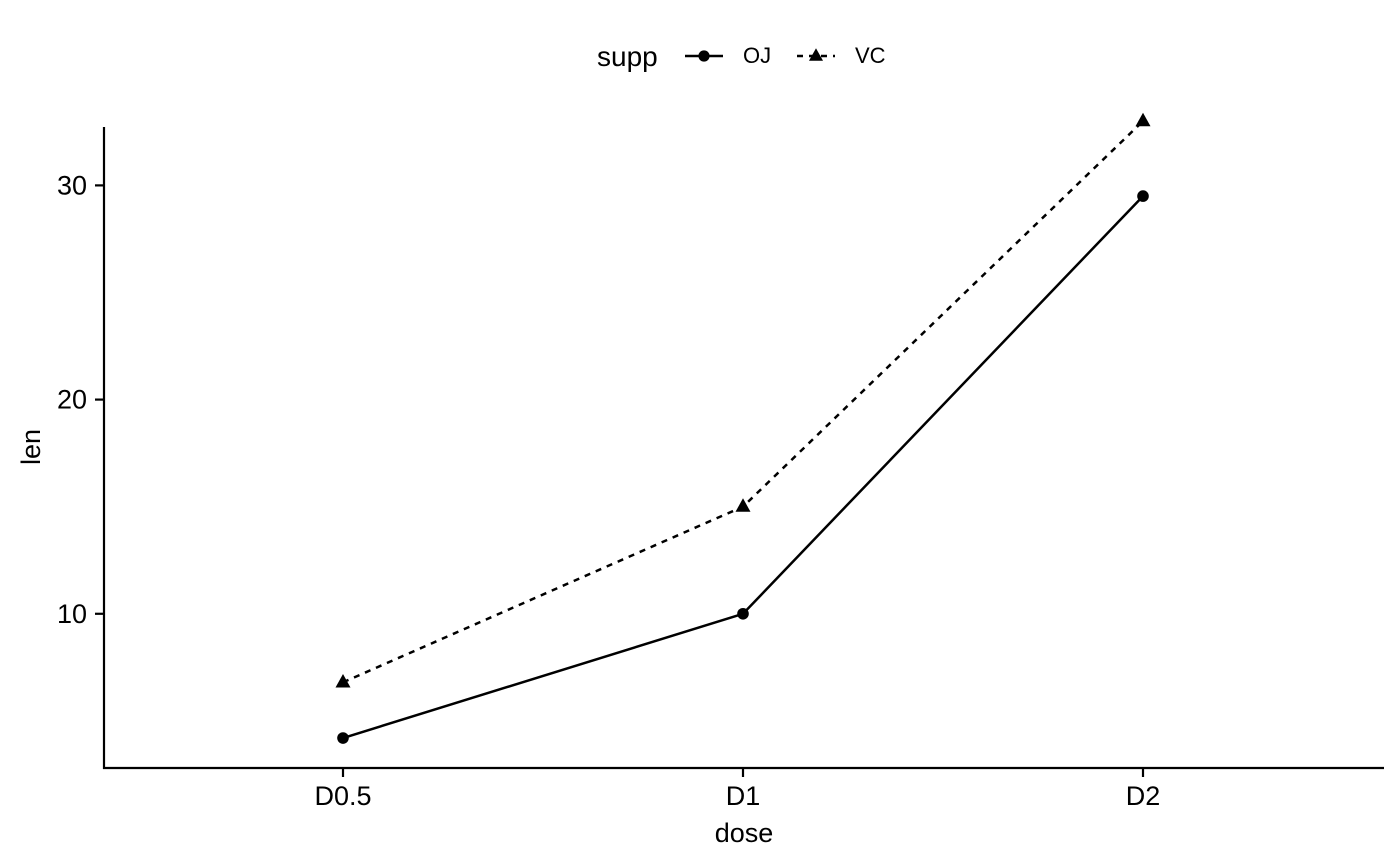 This screenshot has width=1400, height=866. Describe the element at coordinates (1143, 796) in the screenshot. I see `x-tick-label-D2: D2` at that location.